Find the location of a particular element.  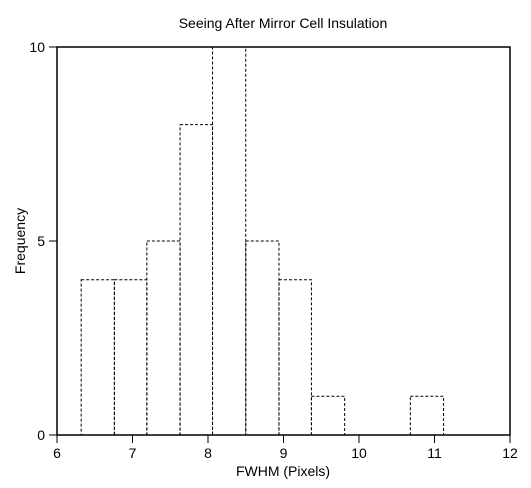

y-axis-ticks: 0 5 10 is located at coordinates (43, 241).